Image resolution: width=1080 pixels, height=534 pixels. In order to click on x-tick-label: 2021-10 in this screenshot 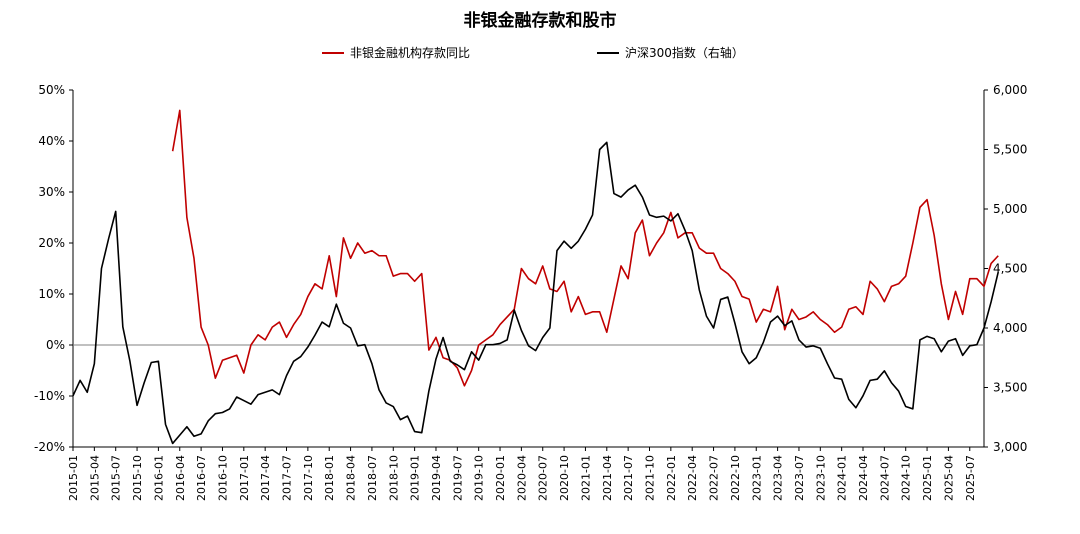, I will do `click(649, 478)`.